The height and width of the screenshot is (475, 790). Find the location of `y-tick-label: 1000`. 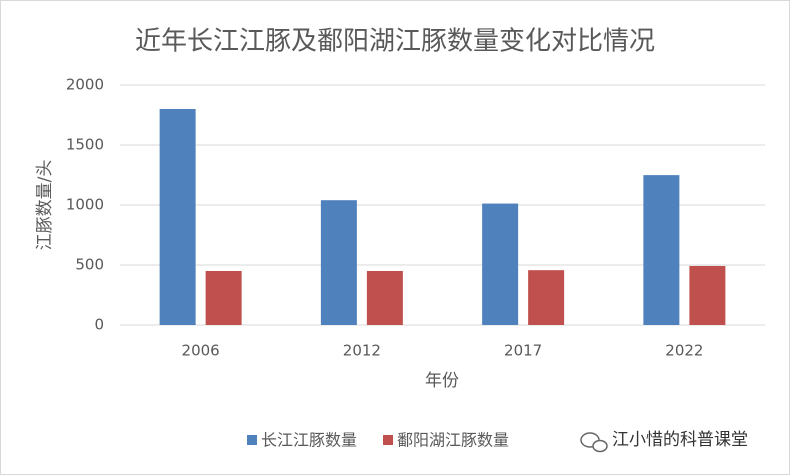

y-tick-label: 1000 is located at coordinates (85, 205).